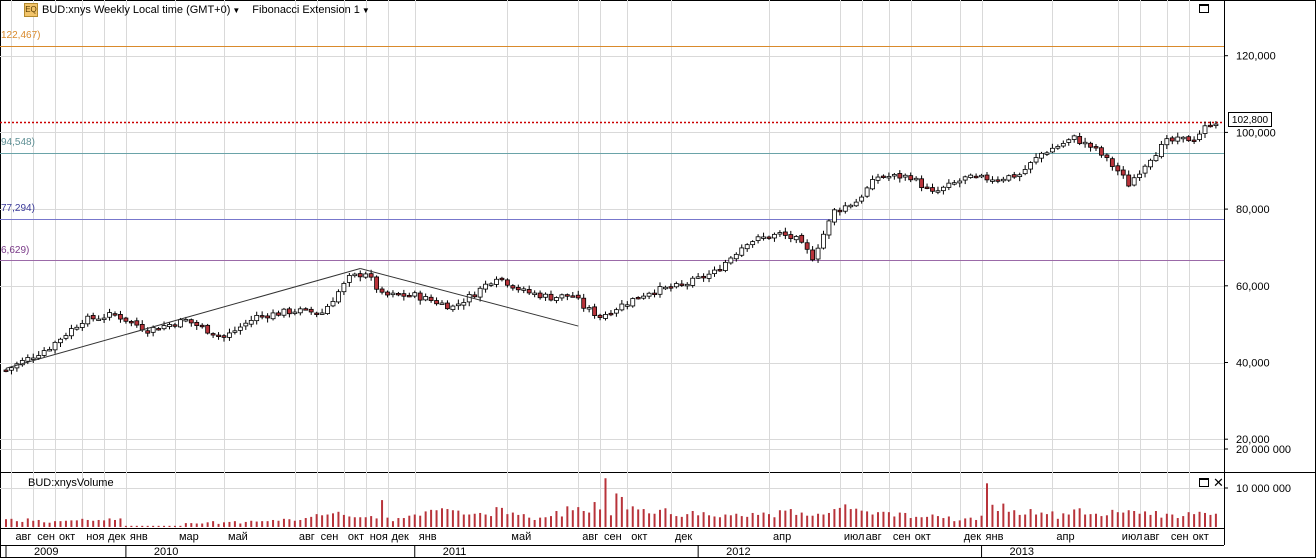 Image resolution: width=1316 pixels, height=558 pixels. Describe the element at coordinates (18, 142) in the screenshot. I see `fib-label-2: 94,548)` at that location.